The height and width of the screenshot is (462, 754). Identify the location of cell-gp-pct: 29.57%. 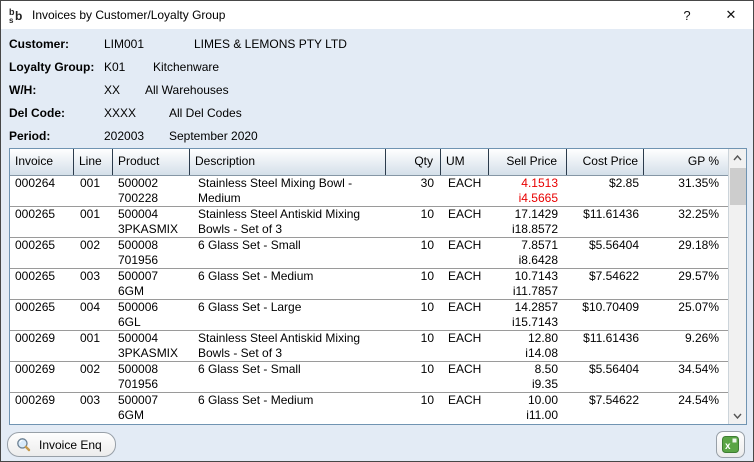
(698, 276).